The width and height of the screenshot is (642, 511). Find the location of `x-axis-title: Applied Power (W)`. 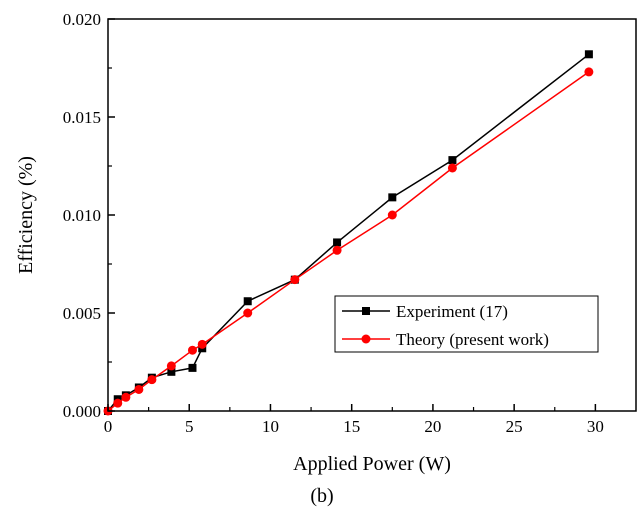

x-axis-title: Applied Power (W) is located at coordinates (372, 464).